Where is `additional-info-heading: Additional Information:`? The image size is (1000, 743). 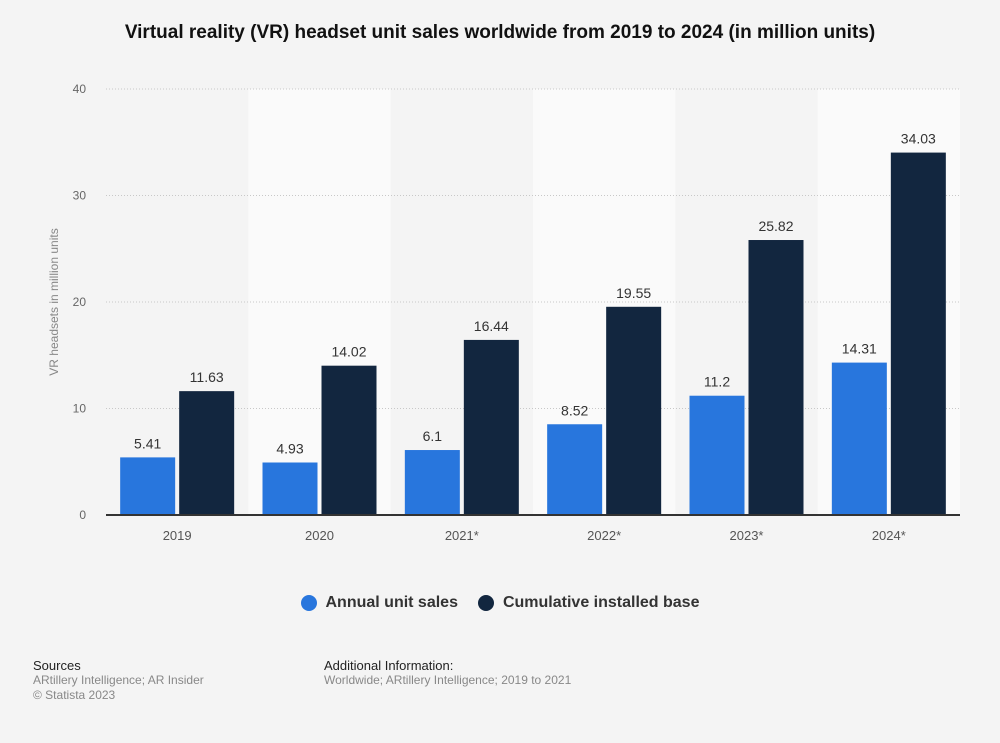
additional-info-heading: Additional Information: is located at coordinates (389, 665).